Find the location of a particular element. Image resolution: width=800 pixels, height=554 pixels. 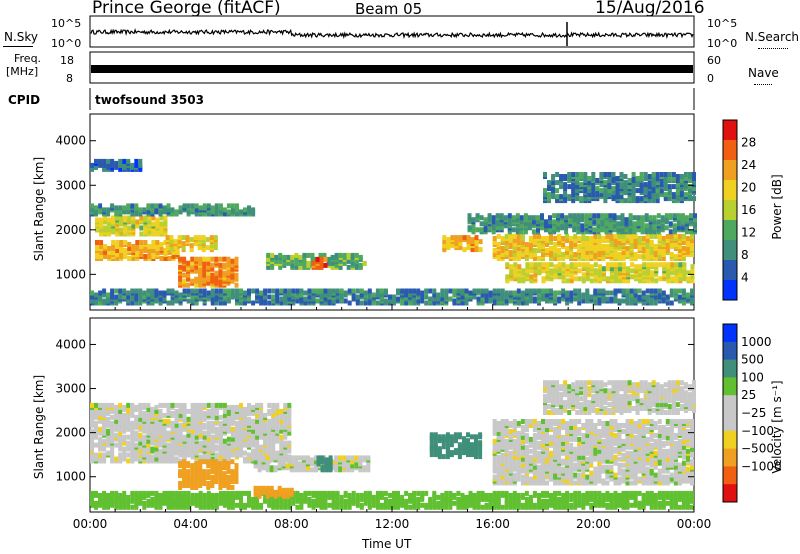

power-colorbar-segment is located at coordinates (730, 270).